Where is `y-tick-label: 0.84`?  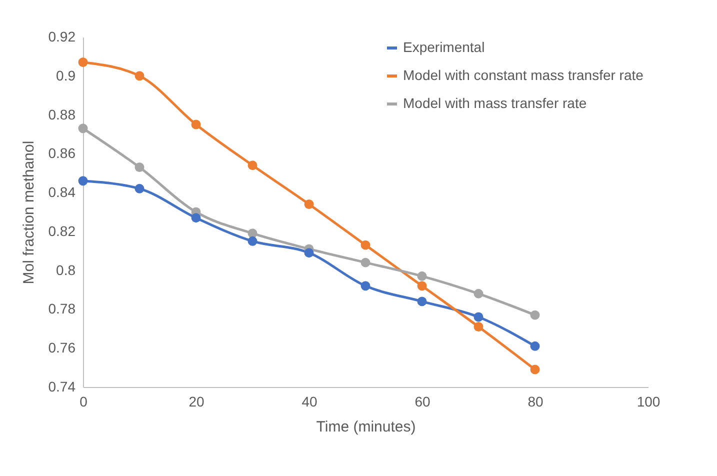 y-tick-label: 0.84 is located at coordinates (62, 192).